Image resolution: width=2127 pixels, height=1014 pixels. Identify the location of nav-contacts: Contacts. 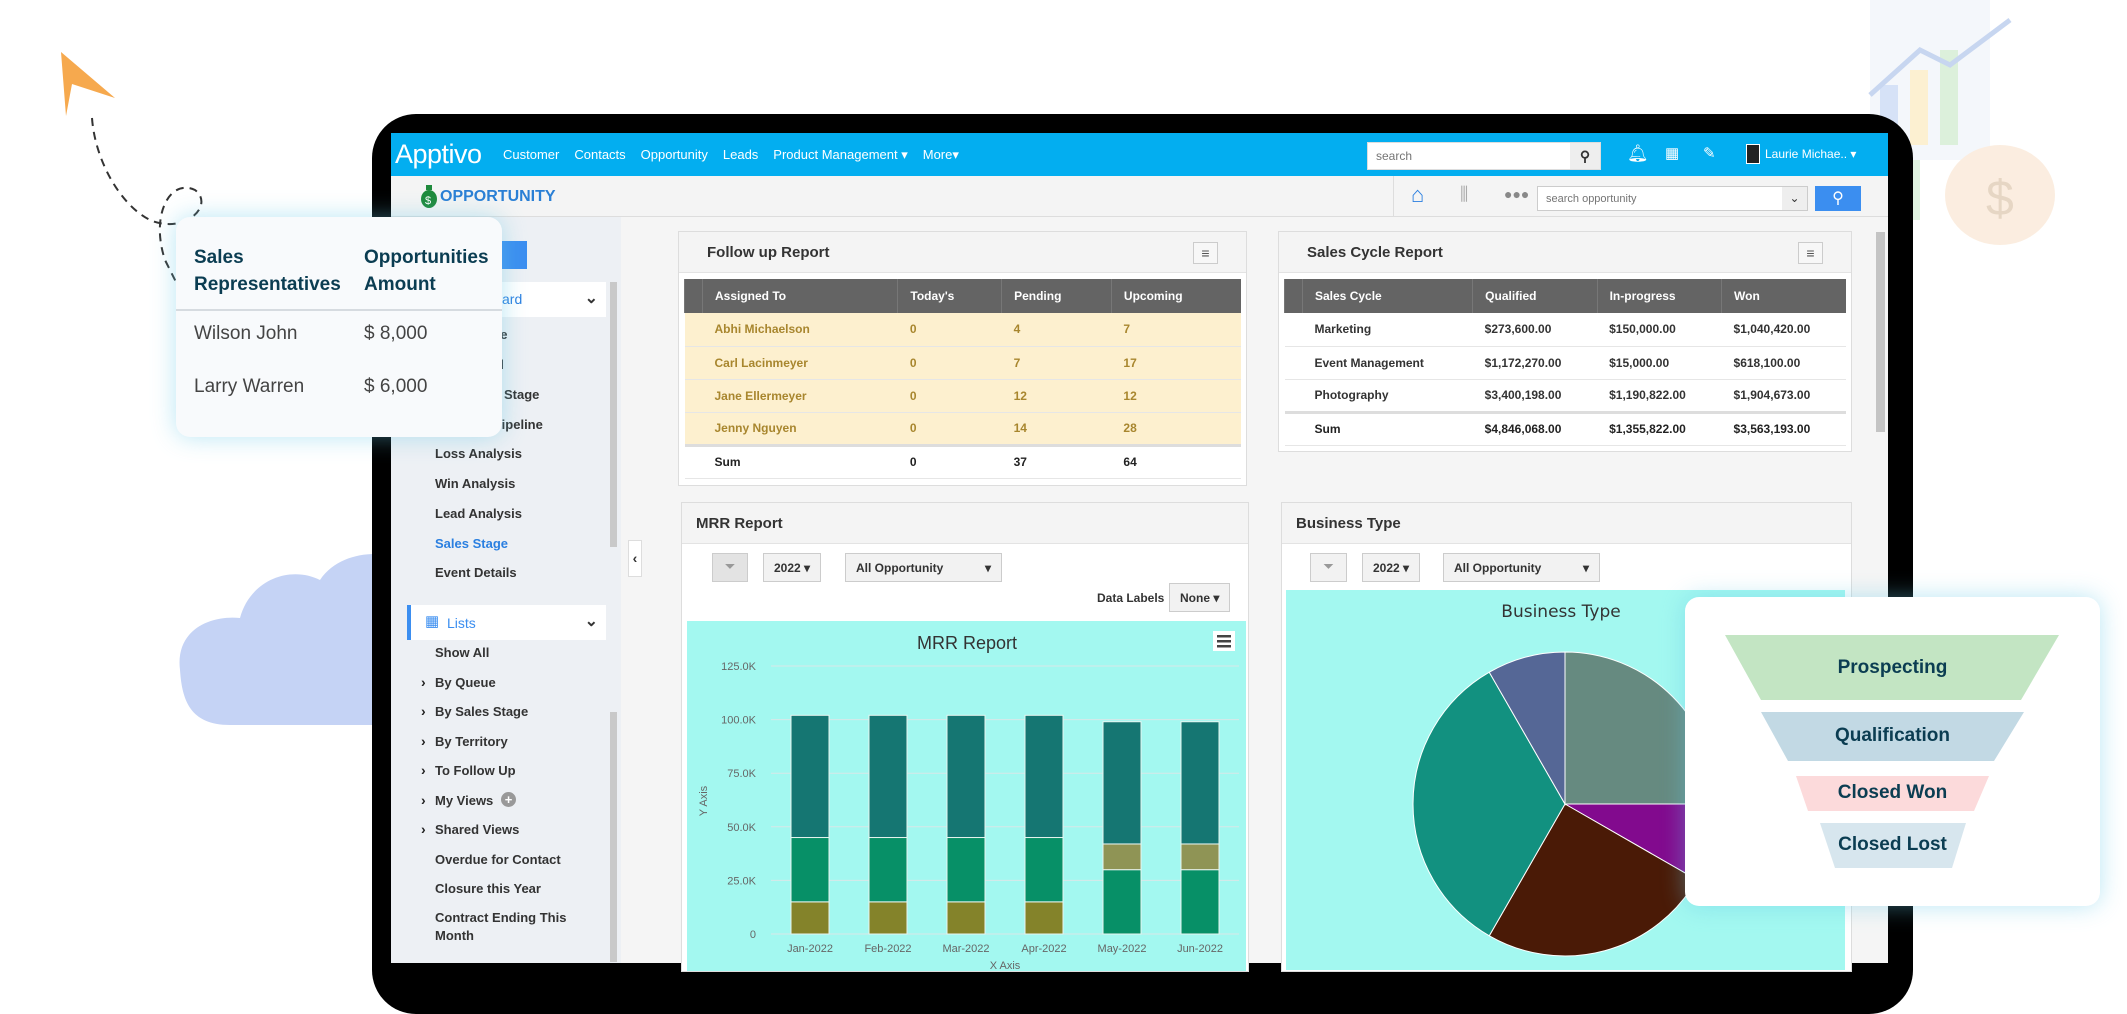
(600, 154).